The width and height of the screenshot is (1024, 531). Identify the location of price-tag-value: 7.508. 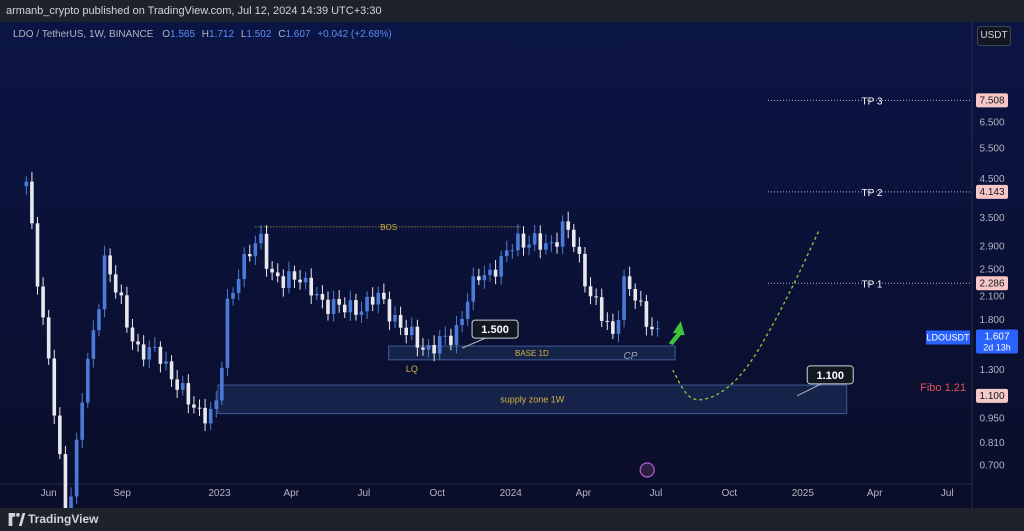
(991, 100).